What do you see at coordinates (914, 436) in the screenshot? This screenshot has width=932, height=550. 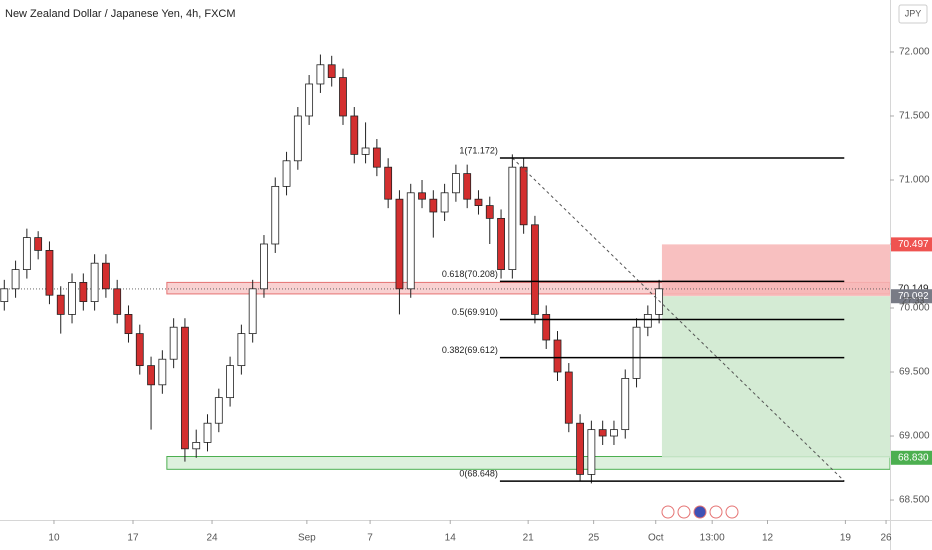 I see `y-tick-label: 69.000` at bounding box center [914, 436].